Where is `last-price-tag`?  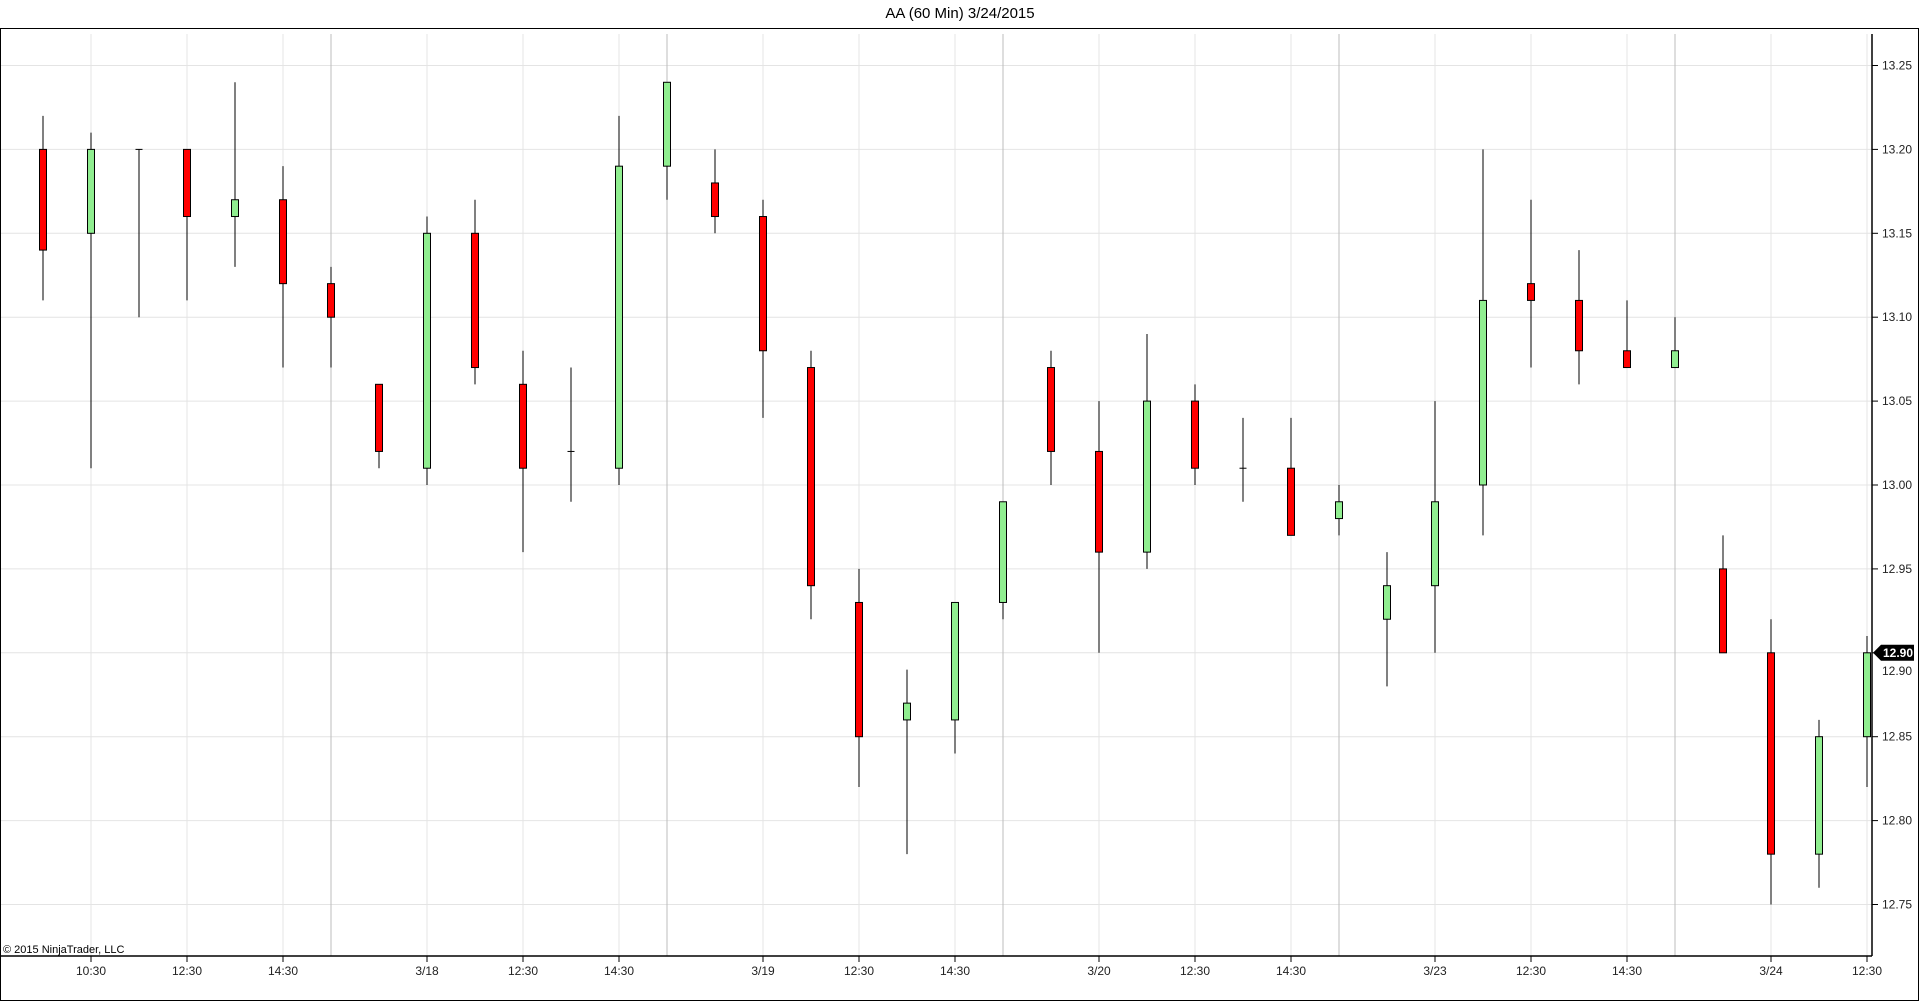 last-price-tag is located at coordinates (1893, 652).